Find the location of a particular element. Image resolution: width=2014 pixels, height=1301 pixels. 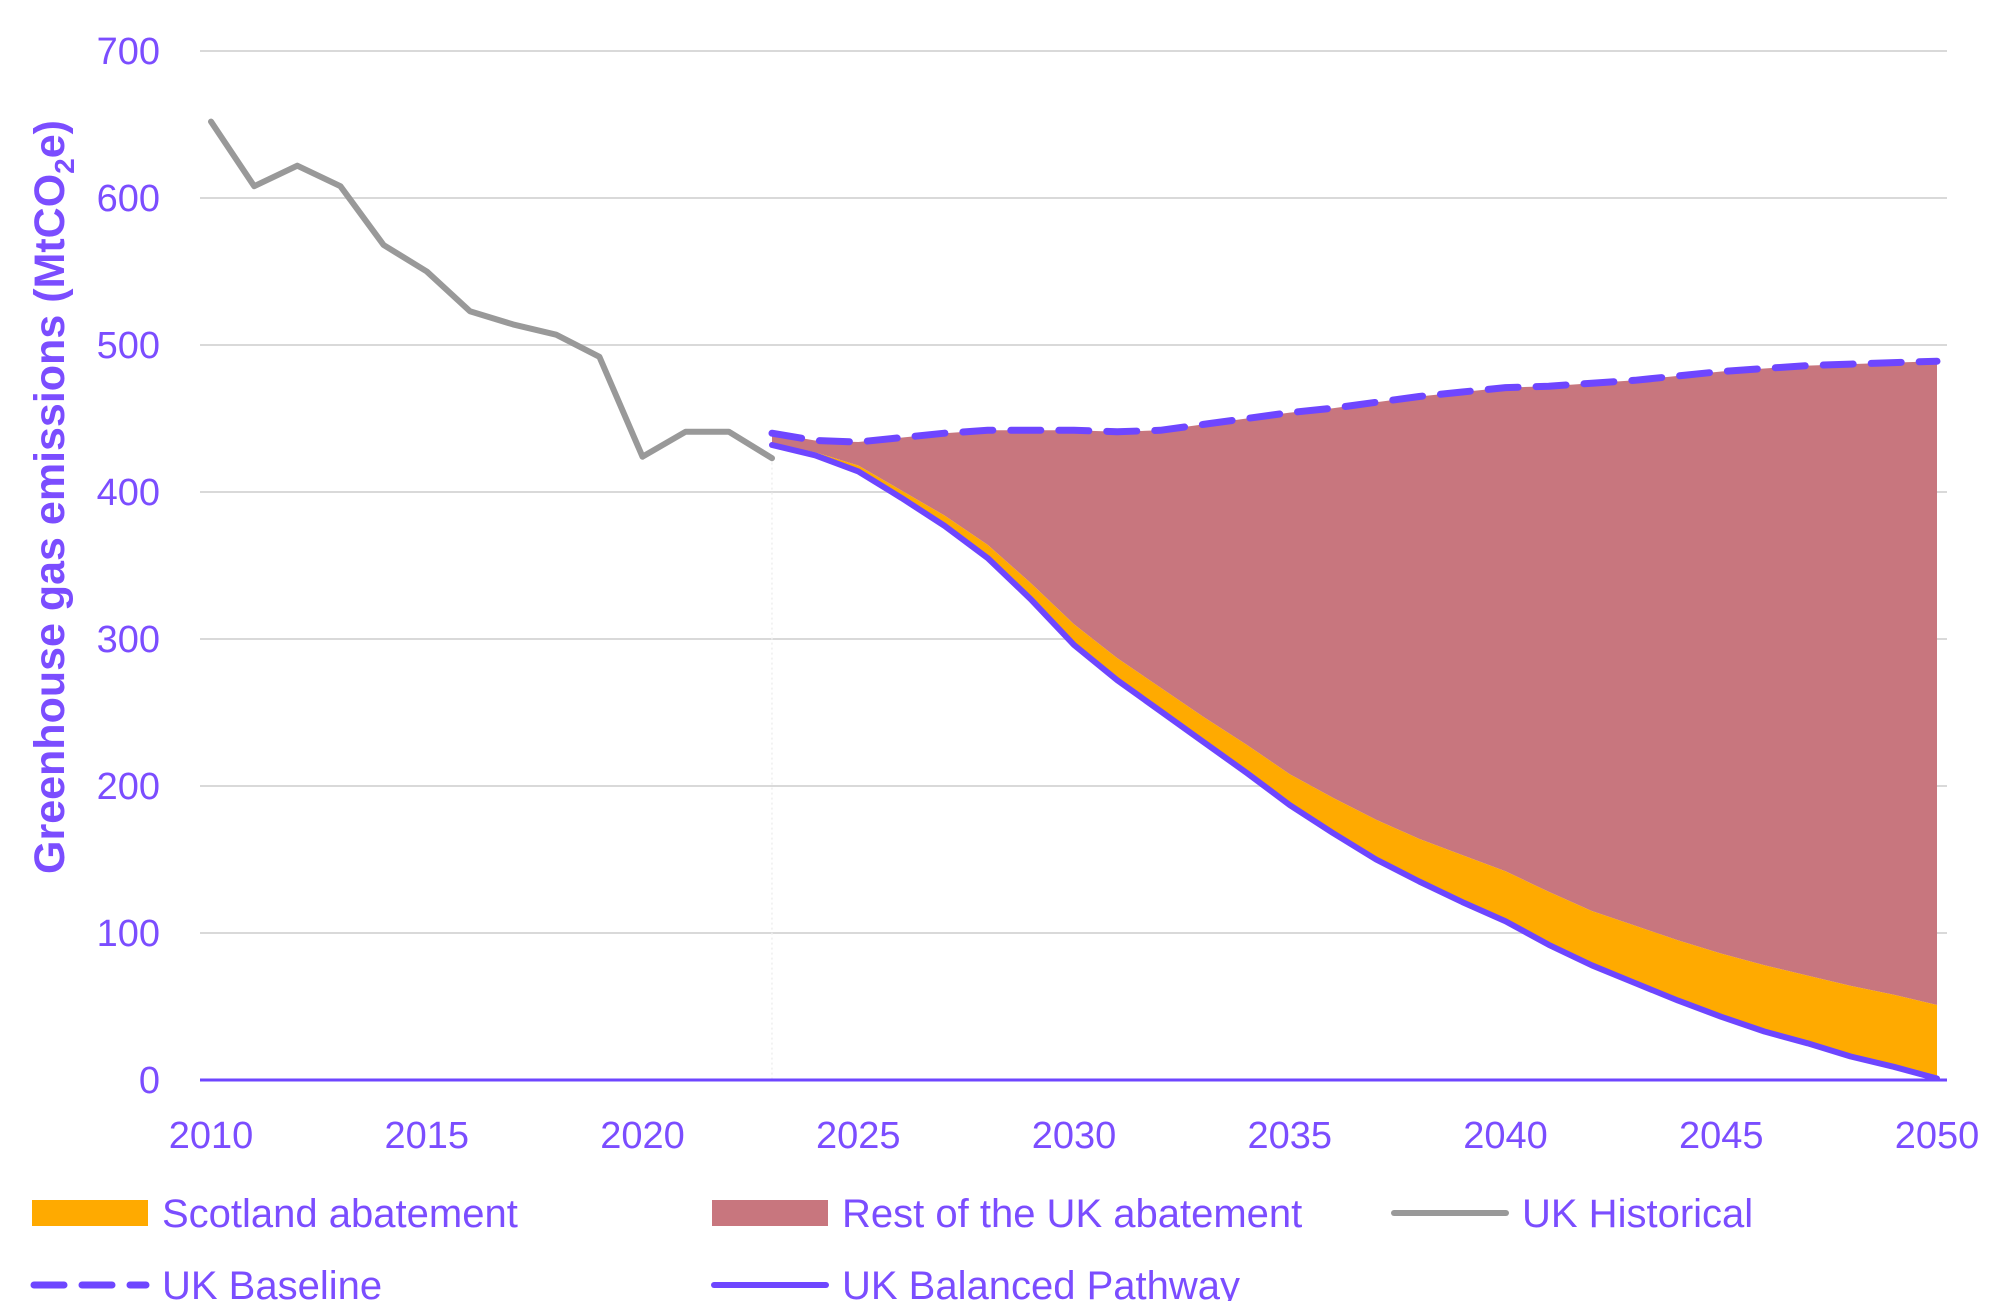

legend-label-historical: UK Historical is located at coordinates (1637, 1214).